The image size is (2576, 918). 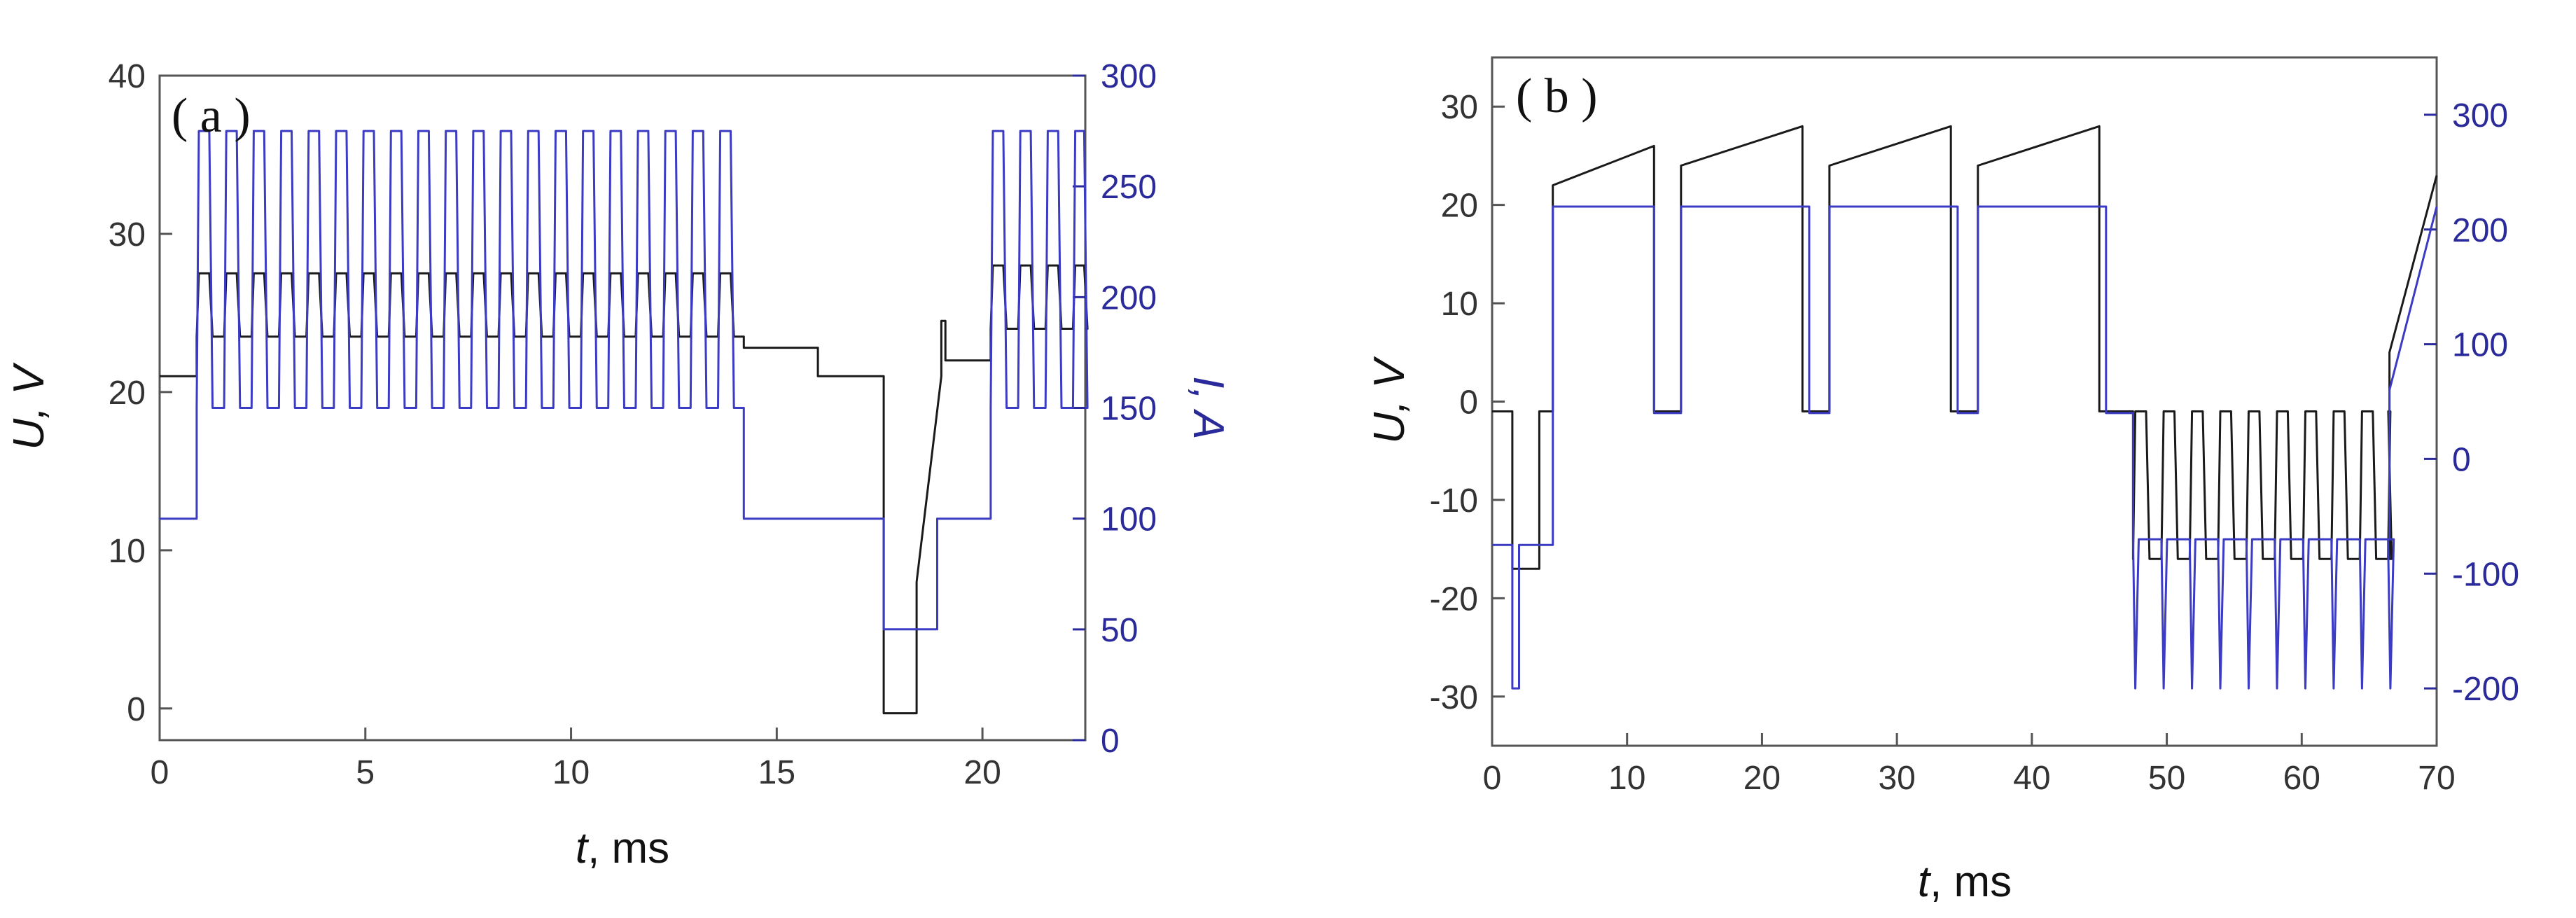 What do you see at coordinates (2031, 778) in the screenshot?
I see `x-tick-label: 40` at bounding box center [2031, 778].